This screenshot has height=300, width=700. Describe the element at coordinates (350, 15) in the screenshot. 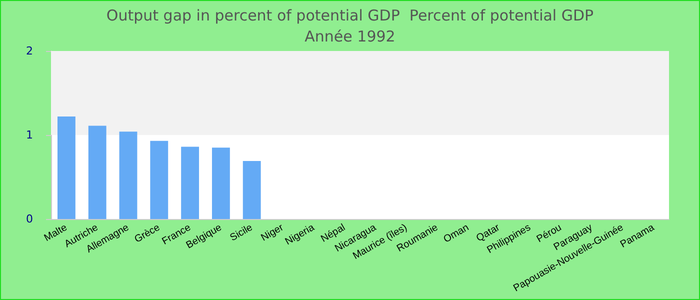

I see `chart-title: Output gap in percent of potential GDP Percent of potential GDP` at that location.